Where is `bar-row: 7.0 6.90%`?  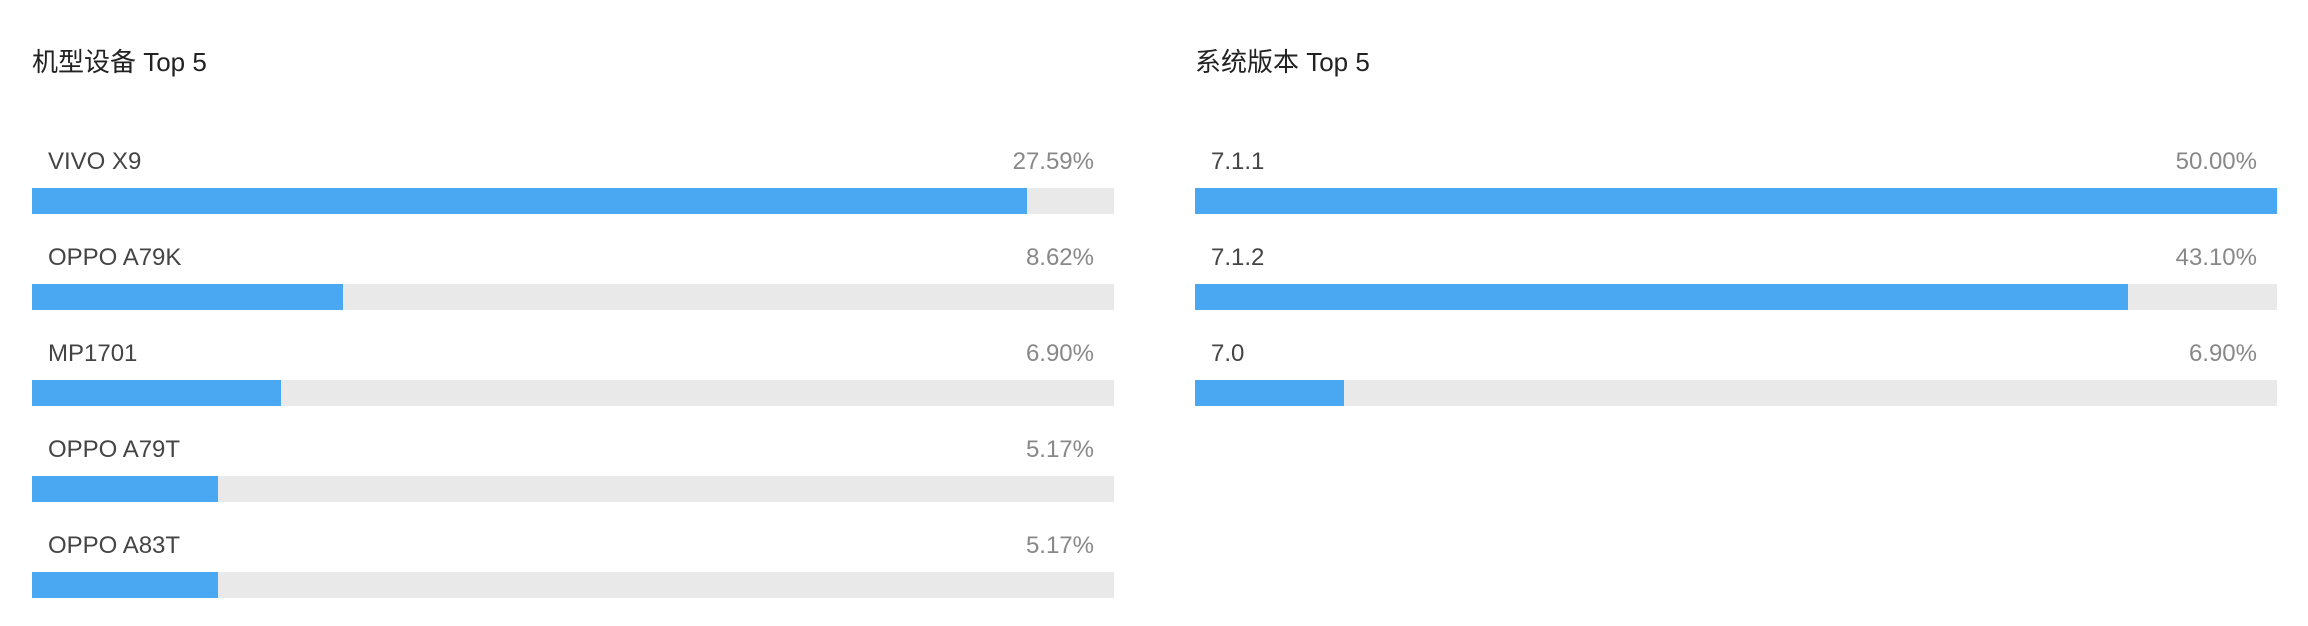
bar-row: 7.0 6.90% is located at coordinates (1736, 385).